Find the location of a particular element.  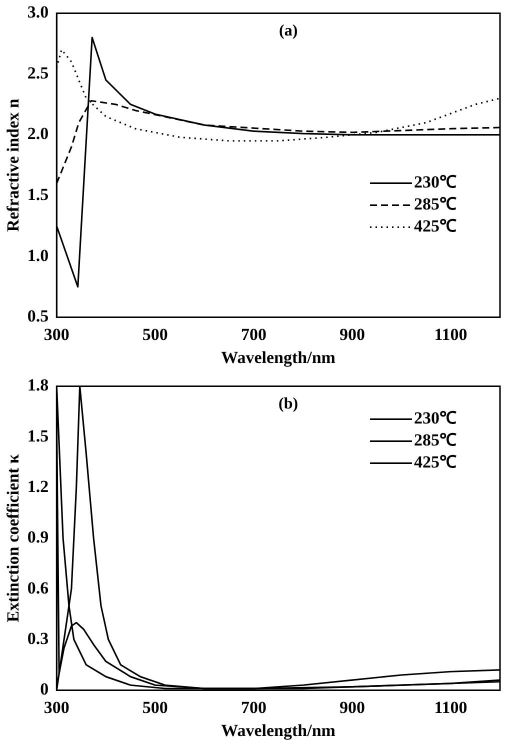

y-tick-label: 2.5 is located at coordinates (38, 72).